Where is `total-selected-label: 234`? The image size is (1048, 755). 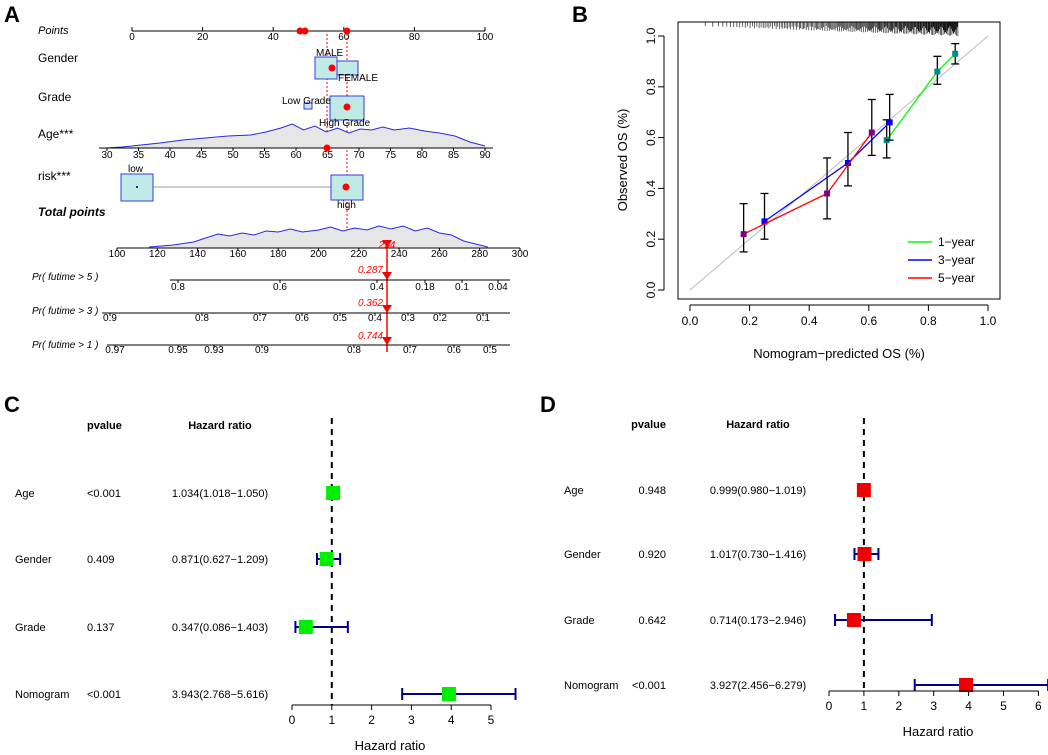
total-selected-label: 234 is located at coordinates (387, 245).